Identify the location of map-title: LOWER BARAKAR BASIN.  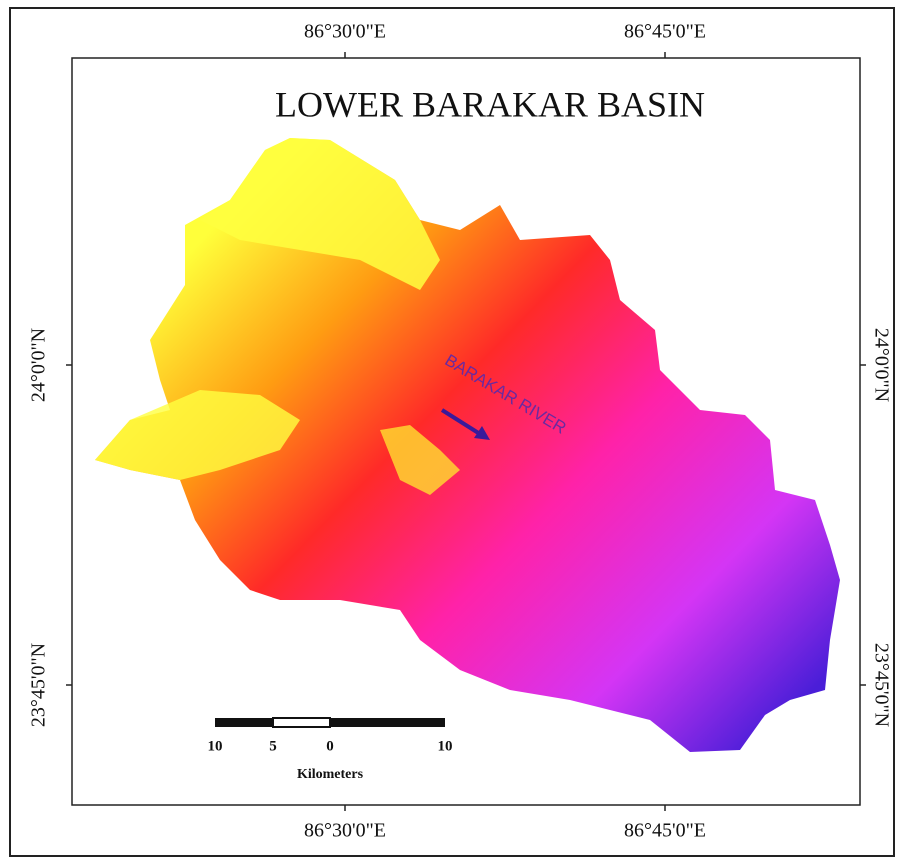
(490, 104).